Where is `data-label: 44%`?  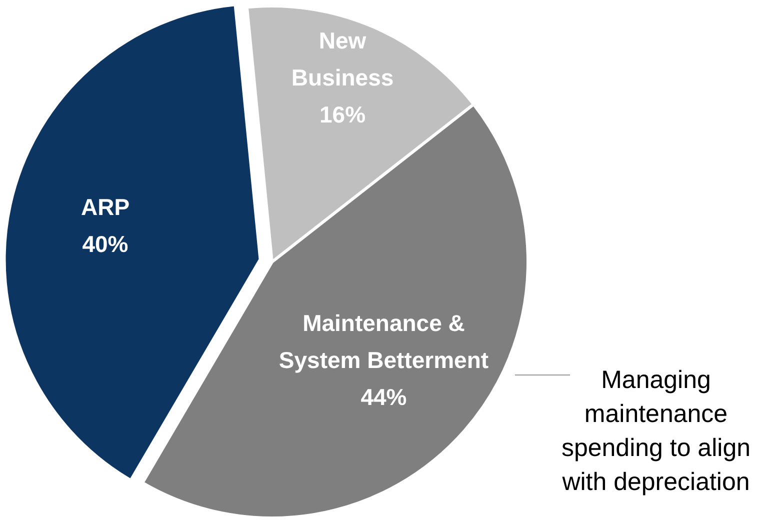 data-label: 44% is located at coordinates (383, 397).